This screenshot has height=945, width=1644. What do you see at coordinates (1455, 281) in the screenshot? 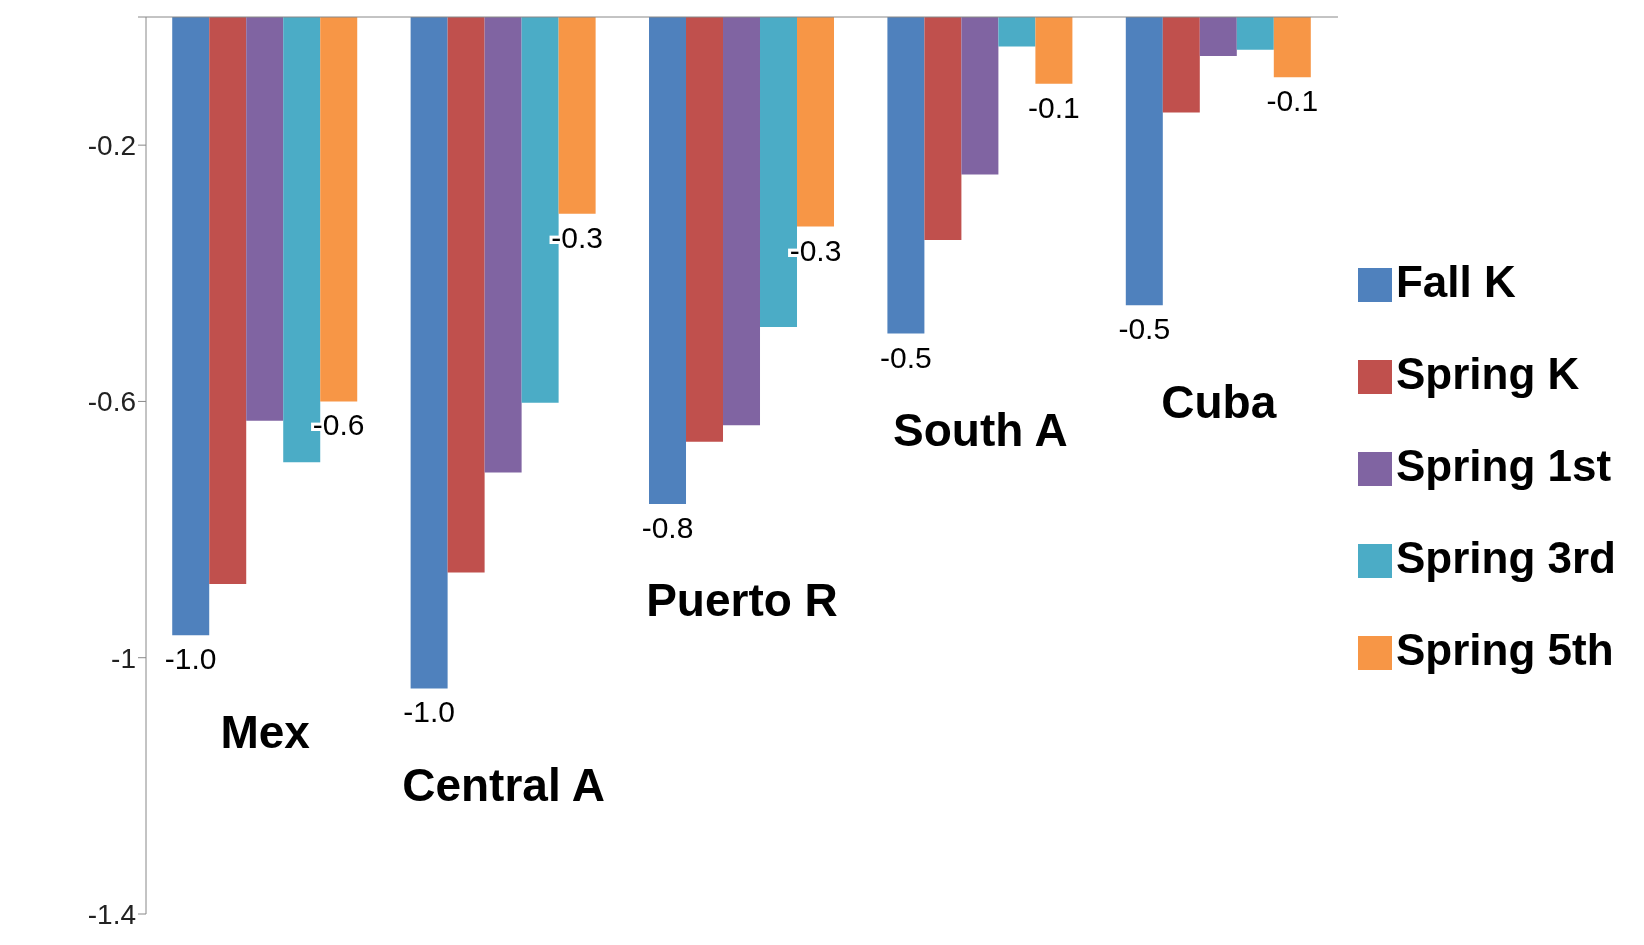
I see `legend-label: Fall K` at bounding box center [1455, 281].